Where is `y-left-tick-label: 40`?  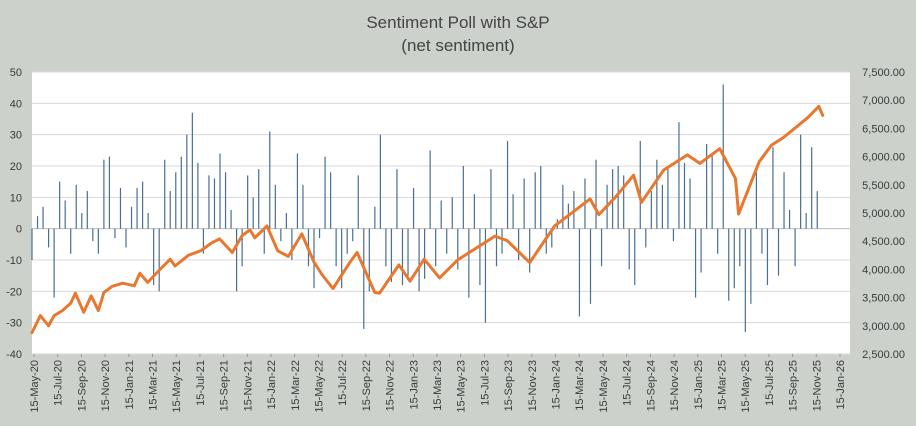
y-left-tick-label: 40 is located at coordinates (16, 104).